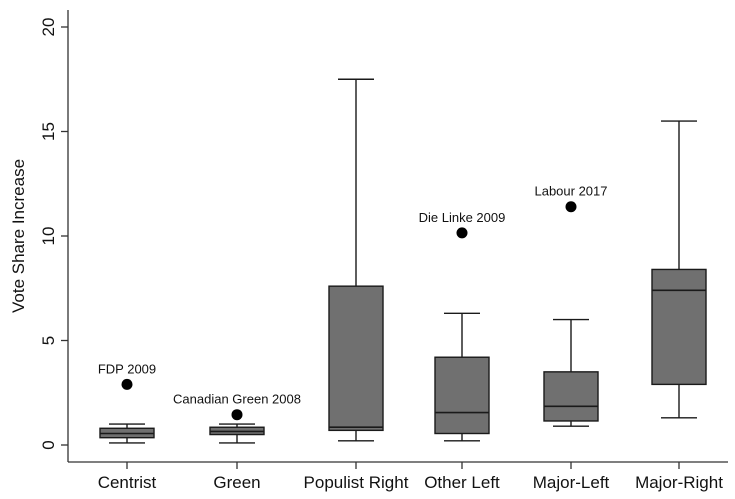 The image size is (735, 499). I want to click on box-major-left, so click(571, 396).